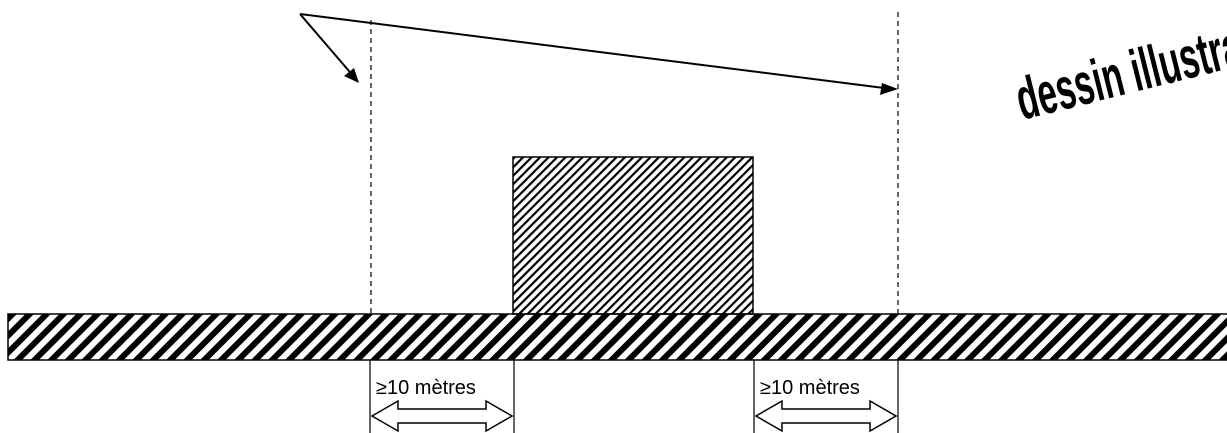 The width and height of the screenshot is (1227, 433). I want to click on watermark: dessin illustratif, so click(1118, 69).